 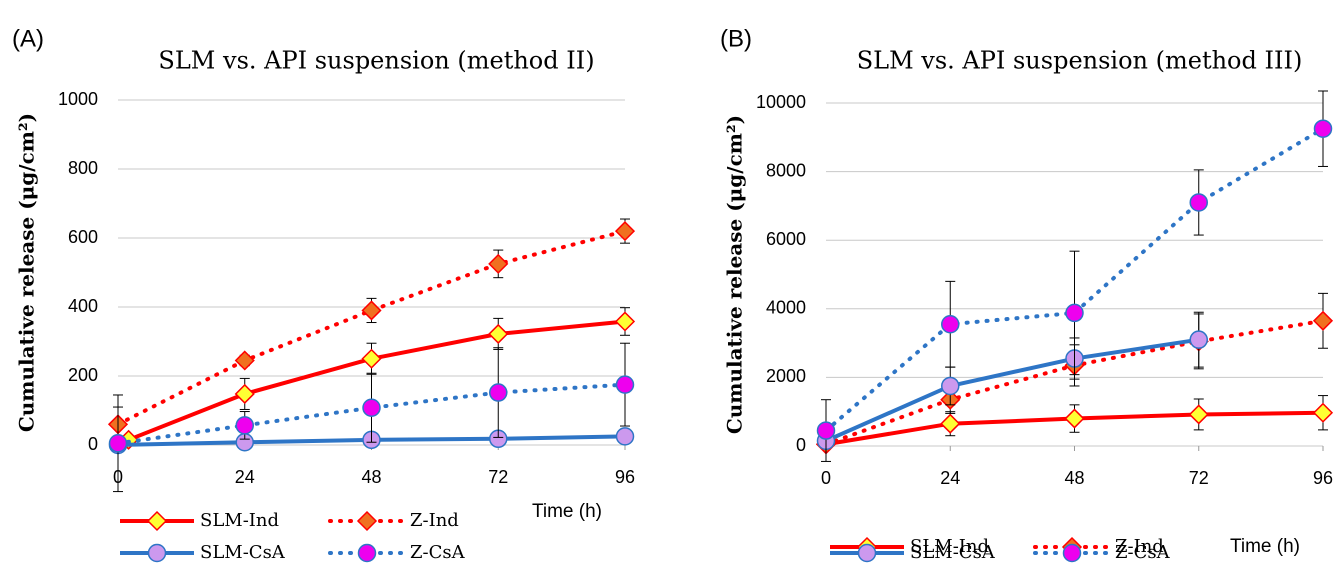 I want to click on y-tick-label: 800, so click(x=83, y=168).